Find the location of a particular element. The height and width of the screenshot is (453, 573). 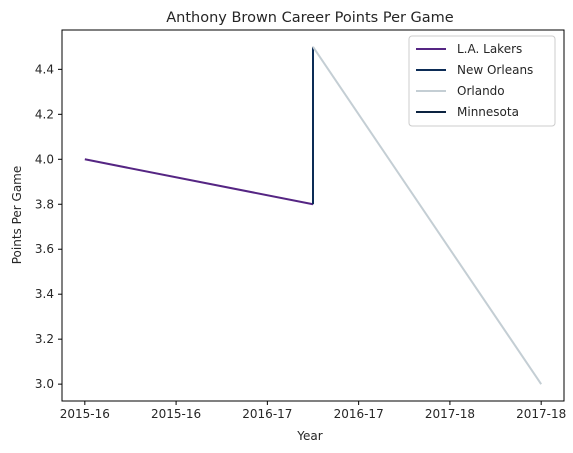

y-axis-label: Points Per Game is located at coordinates (17, 215).